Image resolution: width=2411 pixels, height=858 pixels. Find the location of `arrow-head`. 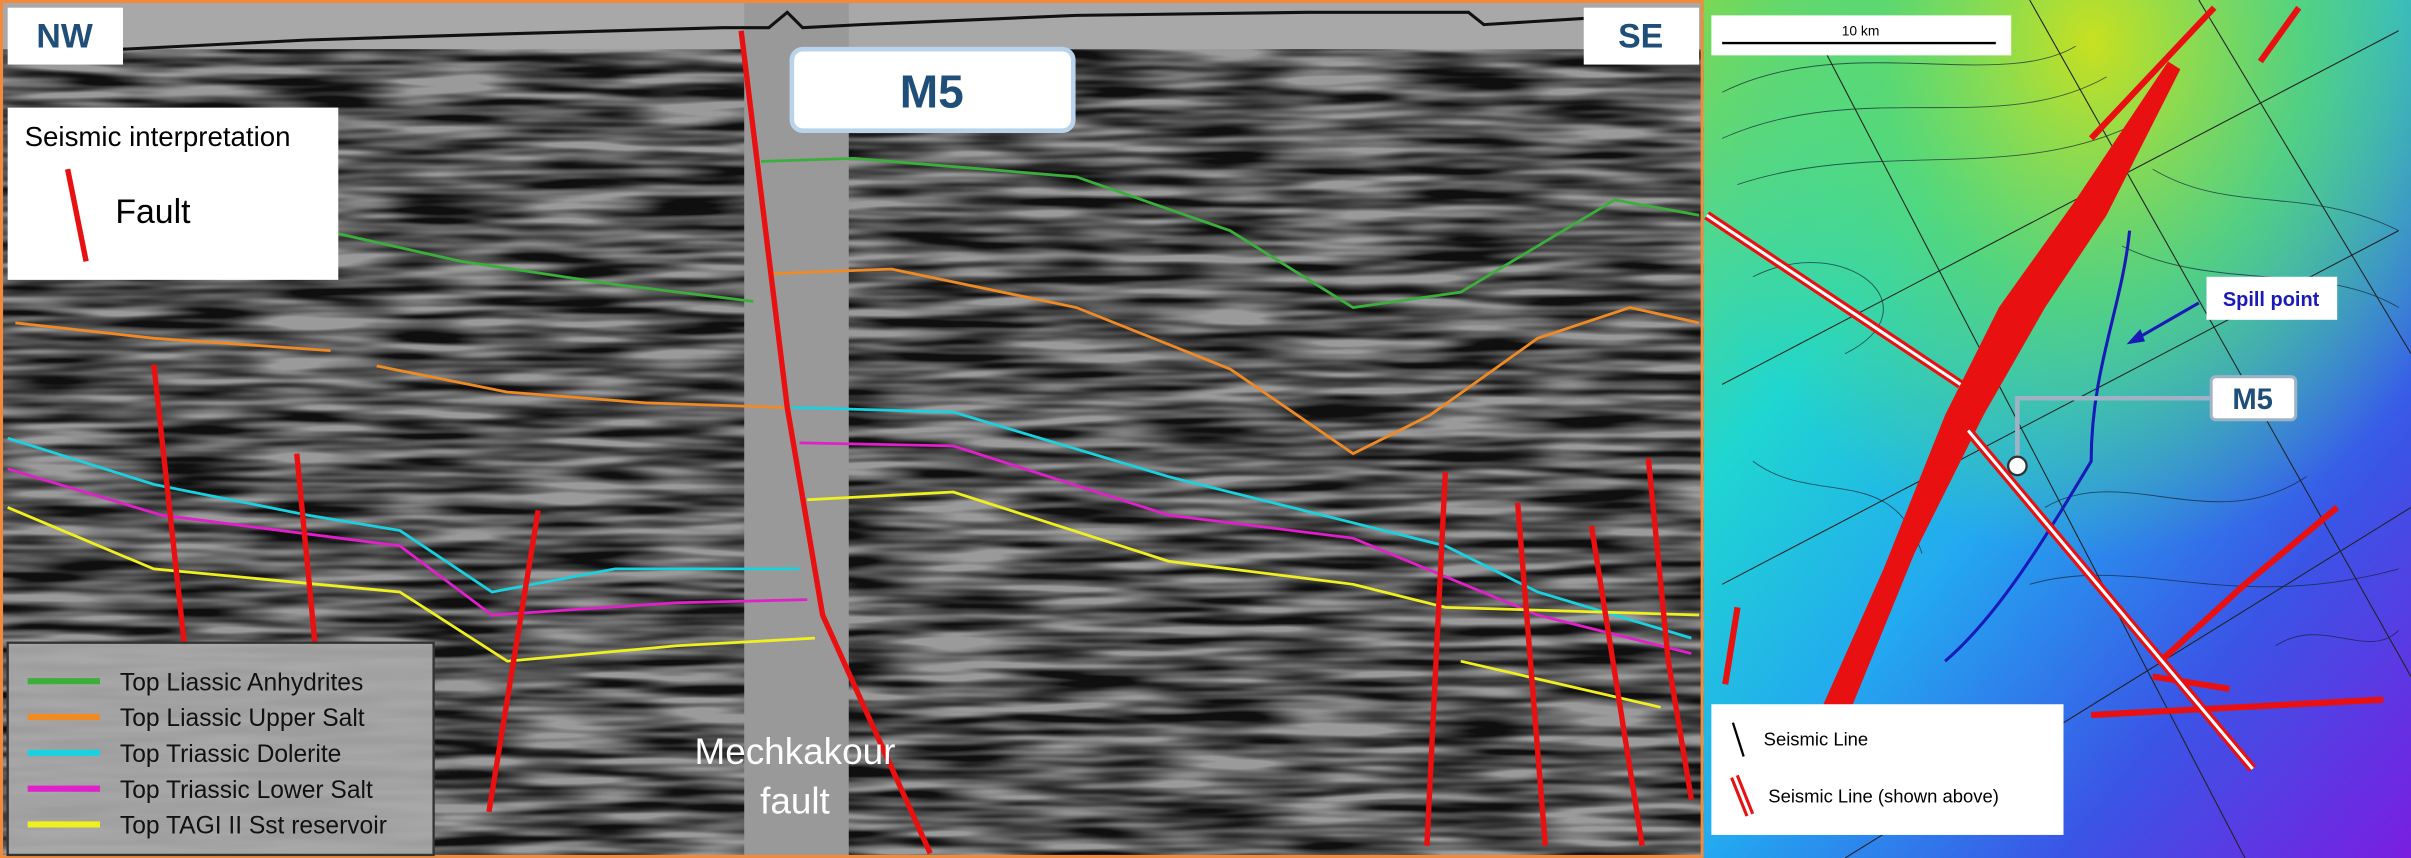

arrow-head is located at coordinates (2135, 337).